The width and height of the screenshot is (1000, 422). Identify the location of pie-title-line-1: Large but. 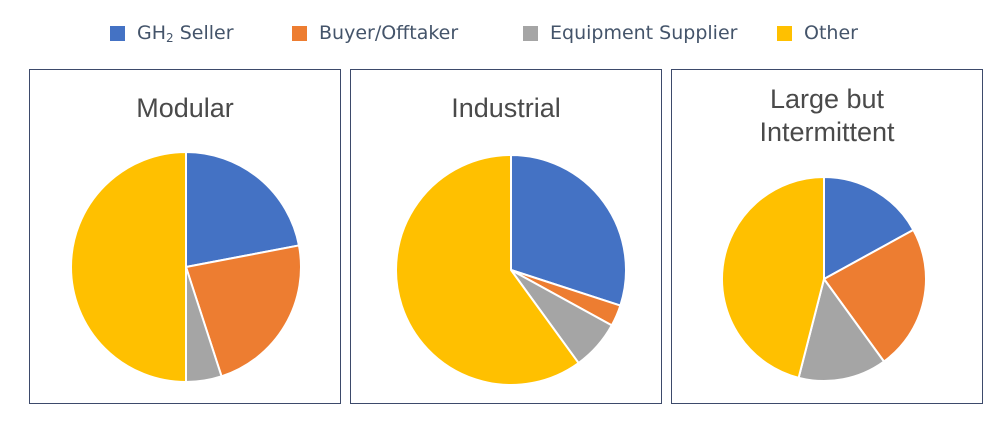
(827, 99).